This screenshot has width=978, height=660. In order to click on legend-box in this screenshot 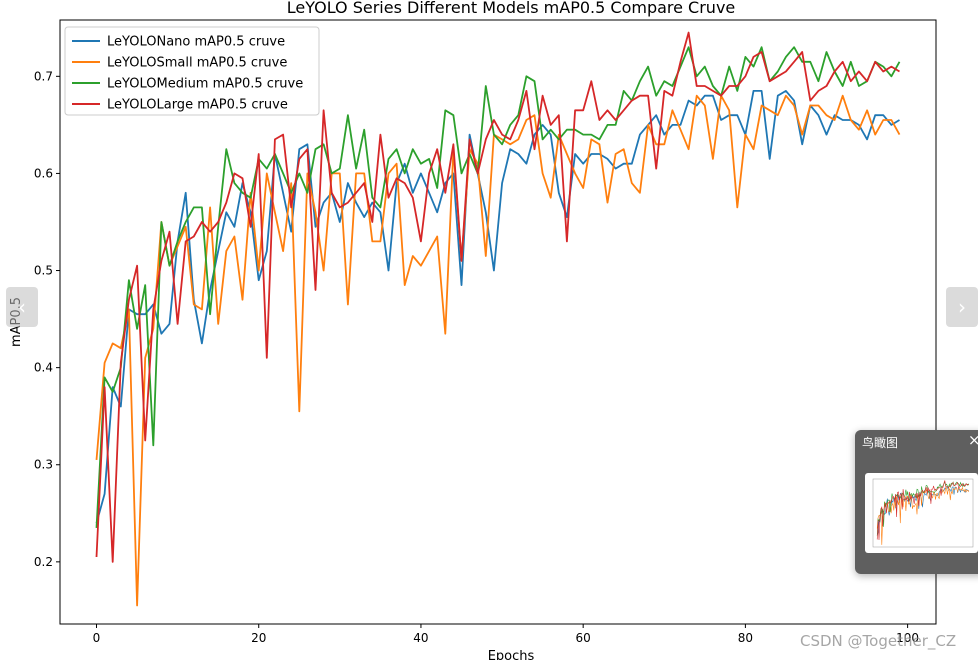, I will do `click(192, 71)`.